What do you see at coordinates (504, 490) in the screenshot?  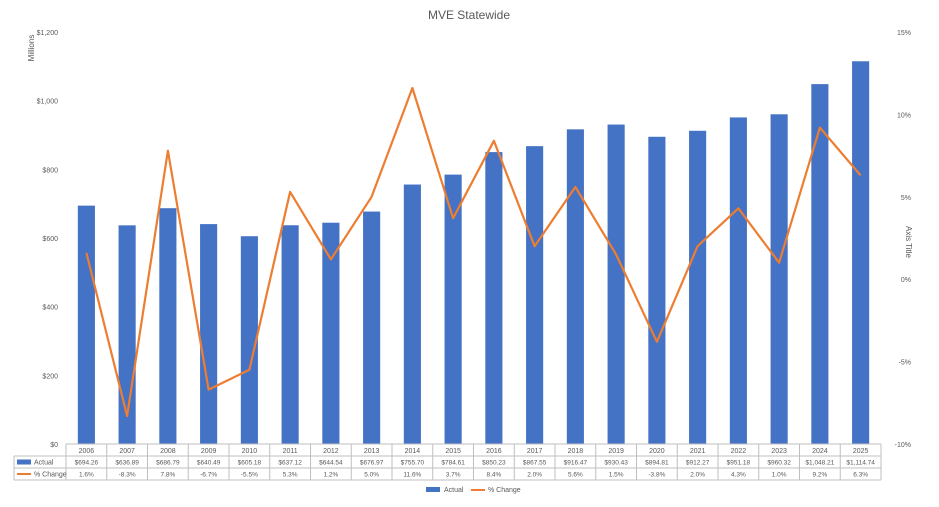 I see `legend-label: % Change` at bounding box center [504, 490].